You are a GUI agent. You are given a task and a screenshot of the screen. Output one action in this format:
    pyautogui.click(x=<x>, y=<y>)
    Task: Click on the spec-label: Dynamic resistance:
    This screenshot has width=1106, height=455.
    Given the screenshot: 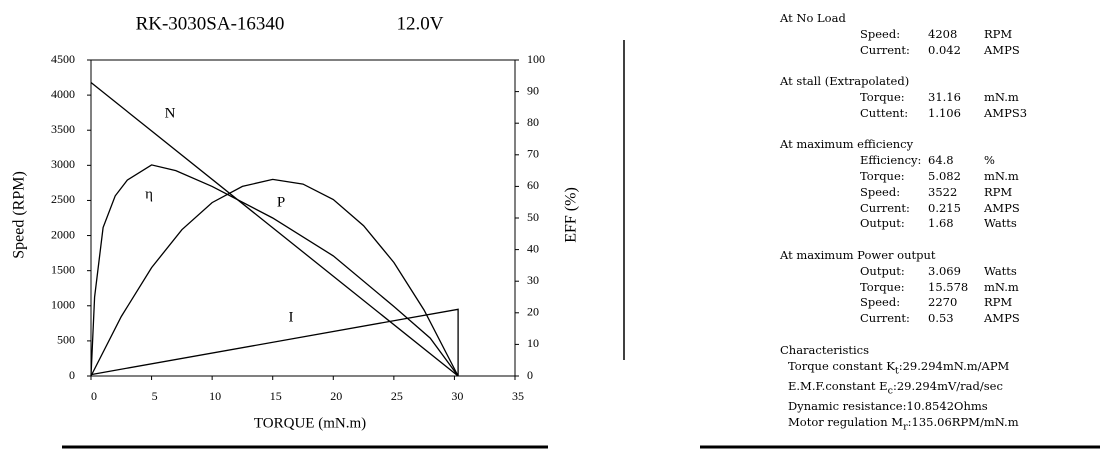 What is the action you would take?
    pyautogui.click(x=847, y=406)
    